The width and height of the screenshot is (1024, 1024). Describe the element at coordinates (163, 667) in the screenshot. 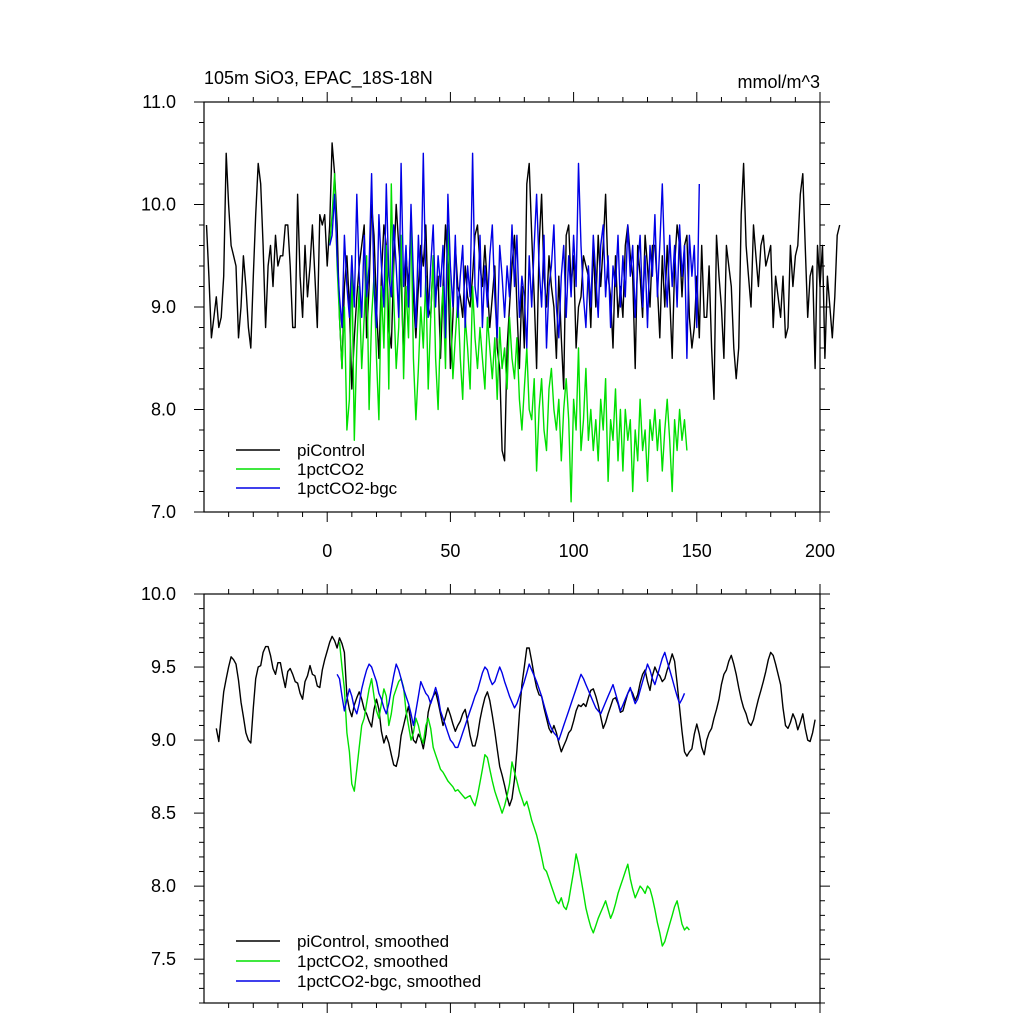

I see `y-tick-label: 9.5` at that location.